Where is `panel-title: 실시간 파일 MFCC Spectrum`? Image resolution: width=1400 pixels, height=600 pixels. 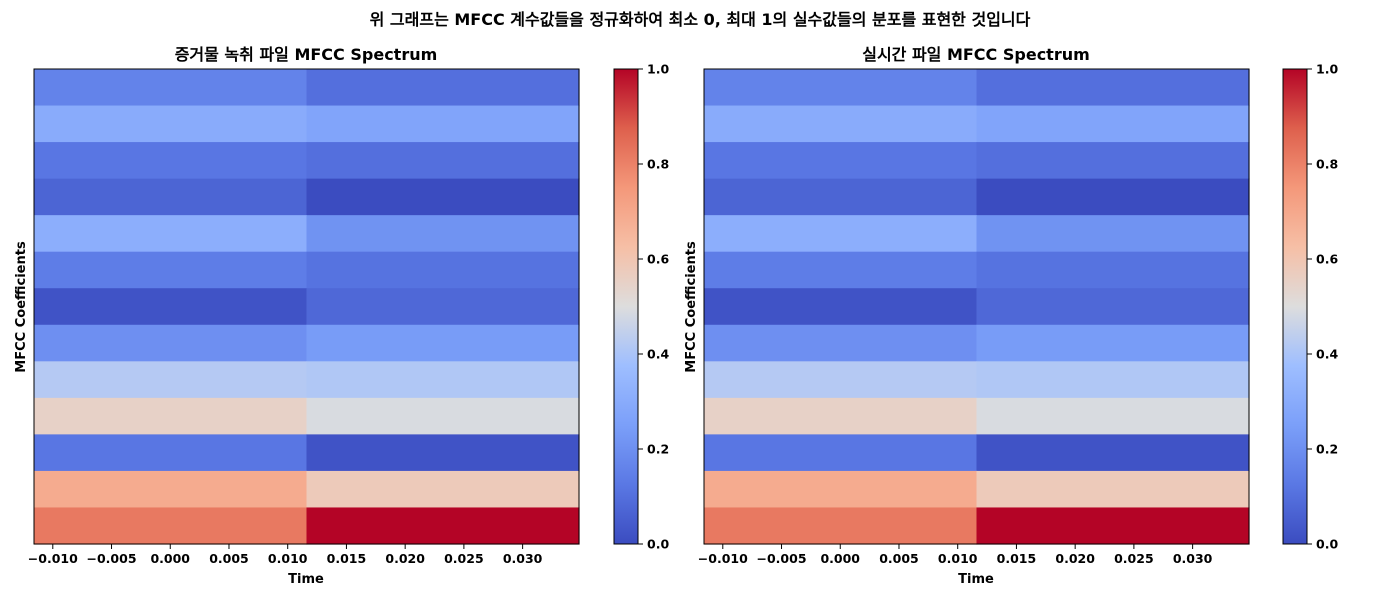 panel-title: 실시간 파일 MFCC Spectrum is located at coordinates (976, 54).